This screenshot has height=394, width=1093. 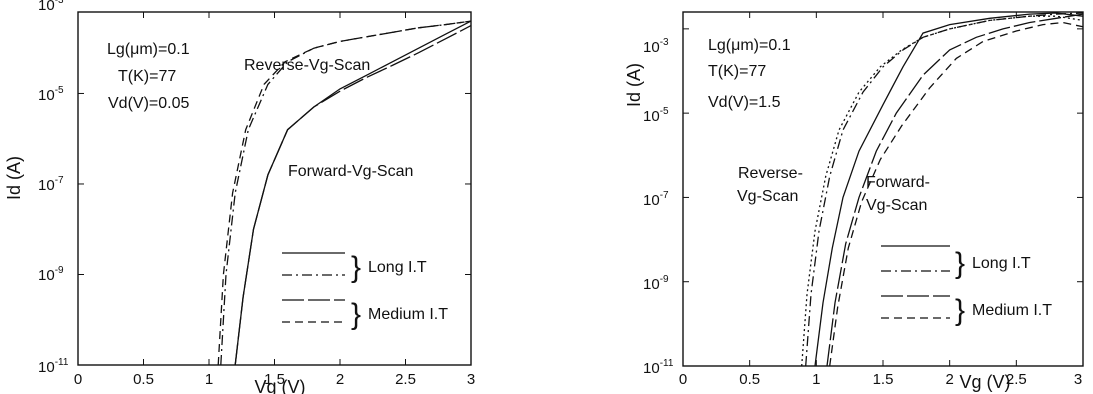 What do you see at coordinates (896, 205) in the screenshot?
I see `curve-label-forward-scan: Vg-Scan` at bounding box center [896, 205].